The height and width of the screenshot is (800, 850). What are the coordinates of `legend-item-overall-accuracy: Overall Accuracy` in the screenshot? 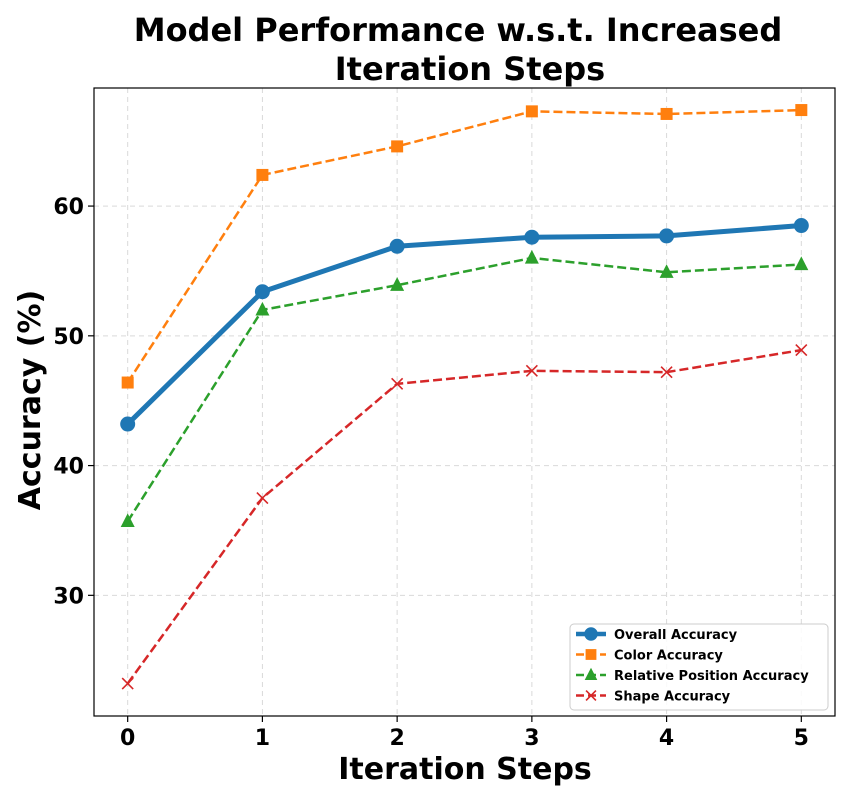 It's located at (657, 635).